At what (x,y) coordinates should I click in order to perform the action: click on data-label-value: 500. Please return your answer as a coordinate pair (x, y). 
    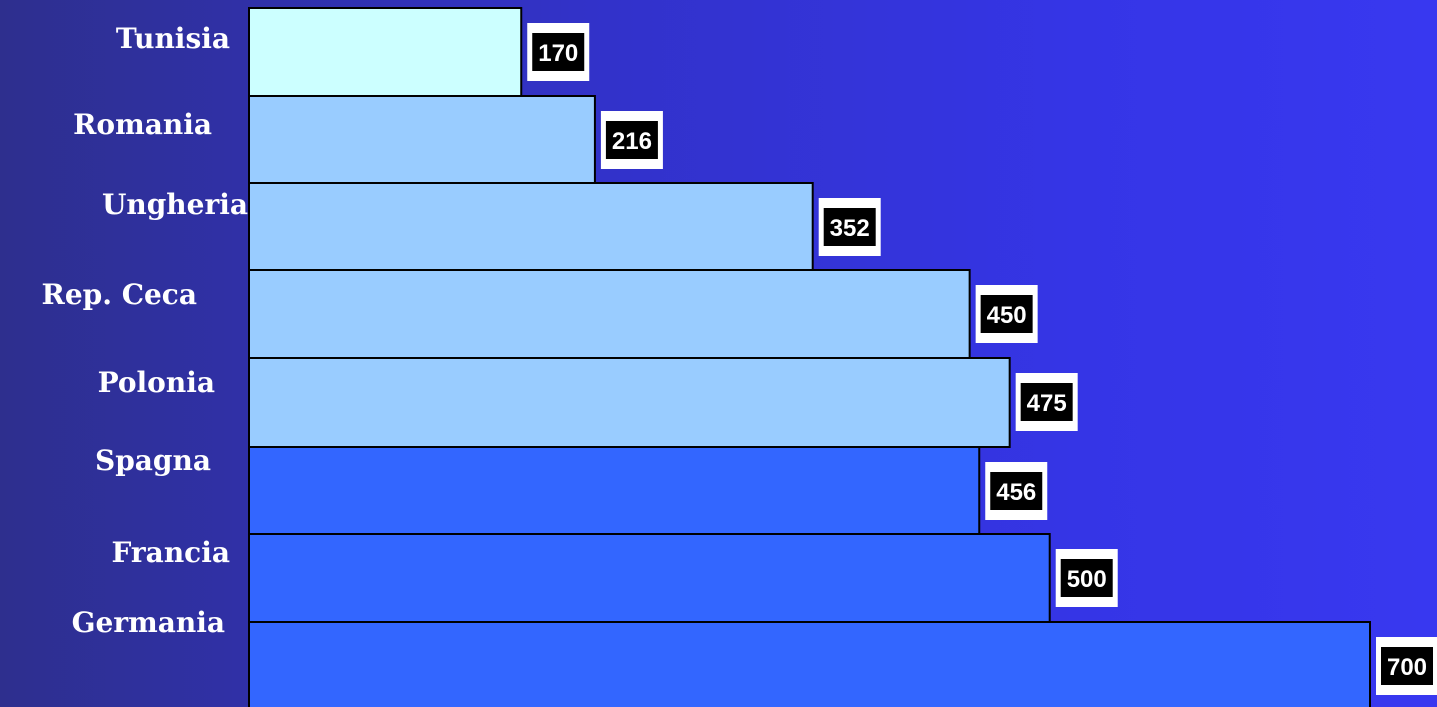
    Looking at the image, I should click on (1087, 579).